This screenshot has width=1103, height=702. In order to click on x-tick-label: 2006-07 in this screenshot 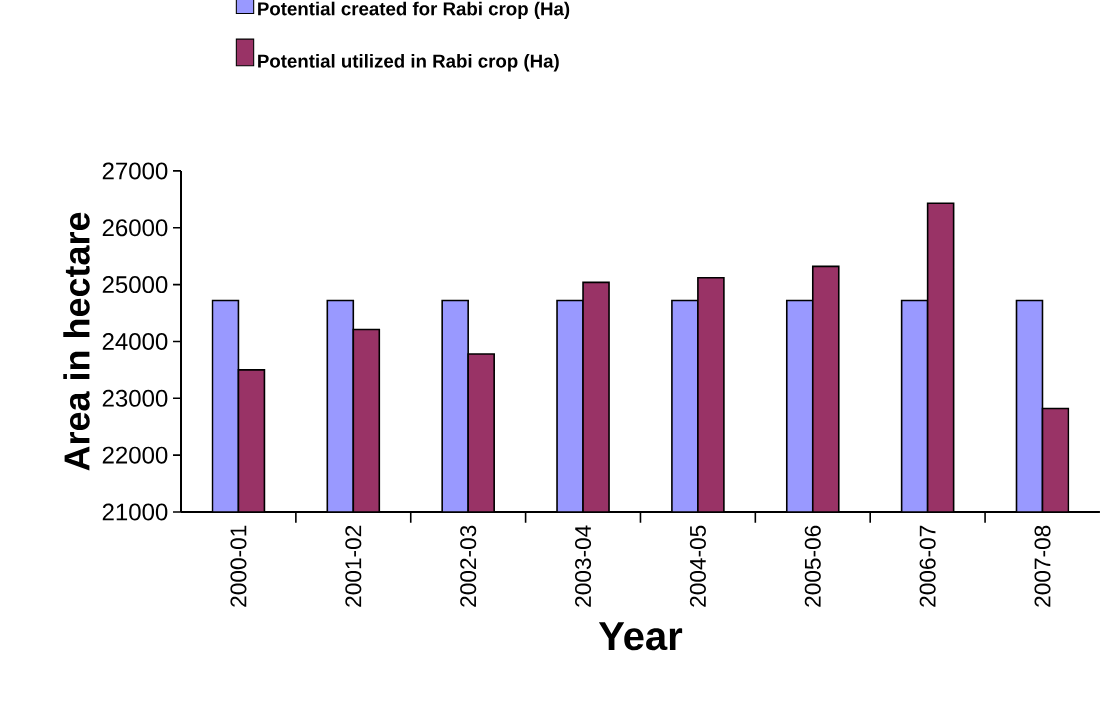, I will do `click(927, 566)`.